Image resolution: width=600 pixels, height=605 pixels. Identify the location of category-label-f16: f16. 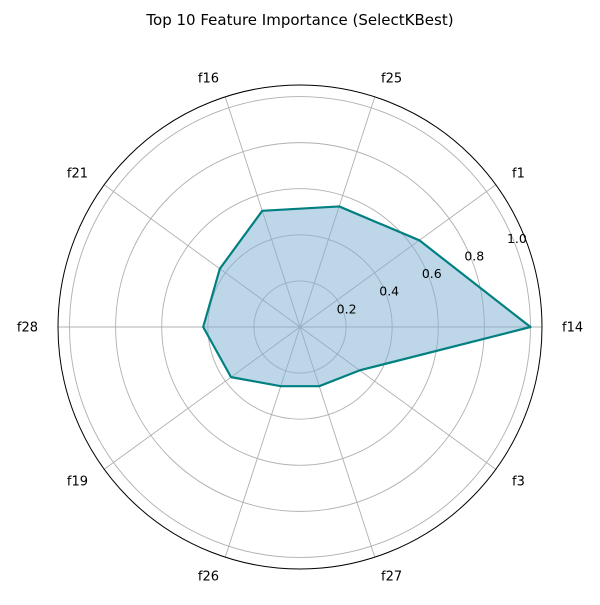
(208, 78).